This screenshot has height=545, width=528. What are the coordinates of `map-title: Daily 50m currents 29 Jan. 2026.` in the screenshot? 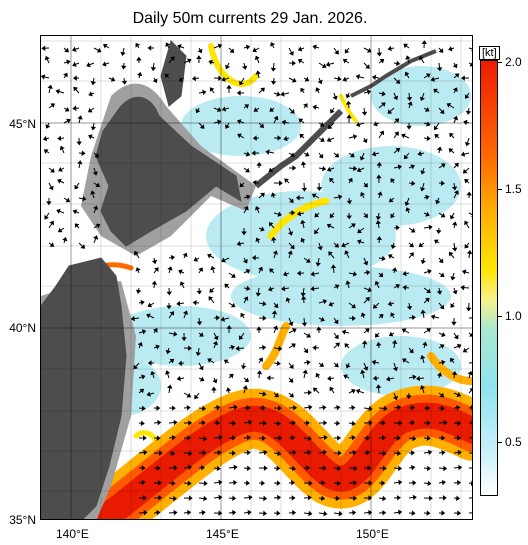 It's located at (250, 18).